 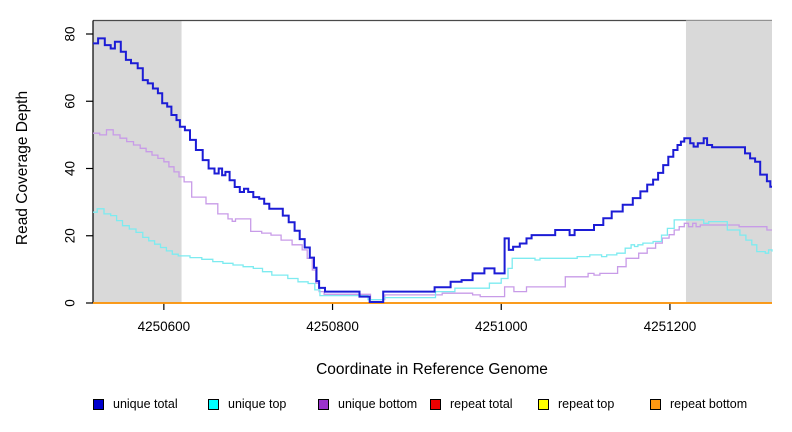 I want to click on legend-label: repeat total, so click(x=481, y=404).